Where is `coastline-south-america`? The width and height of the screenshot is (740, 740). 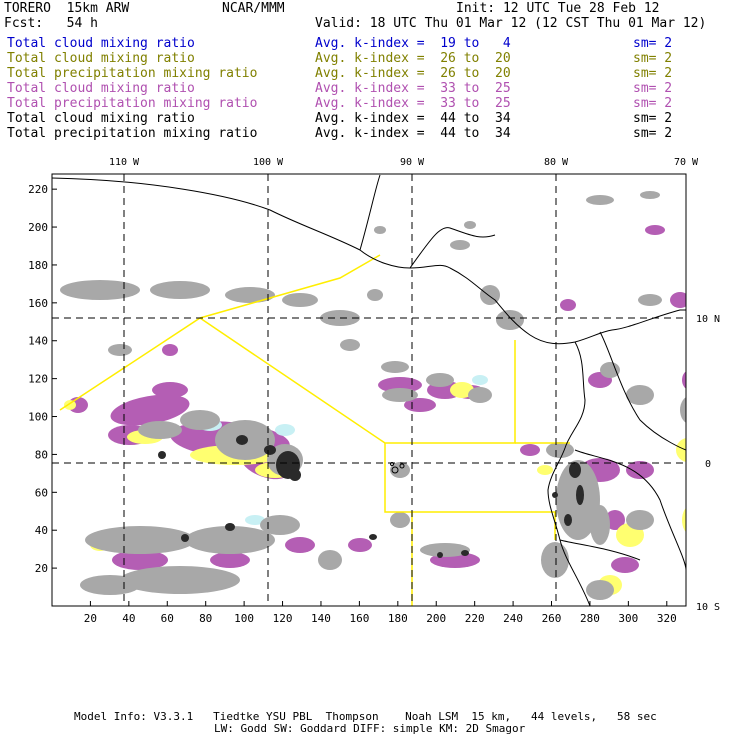 coastline-south-america is located at coordinates (569, 473).